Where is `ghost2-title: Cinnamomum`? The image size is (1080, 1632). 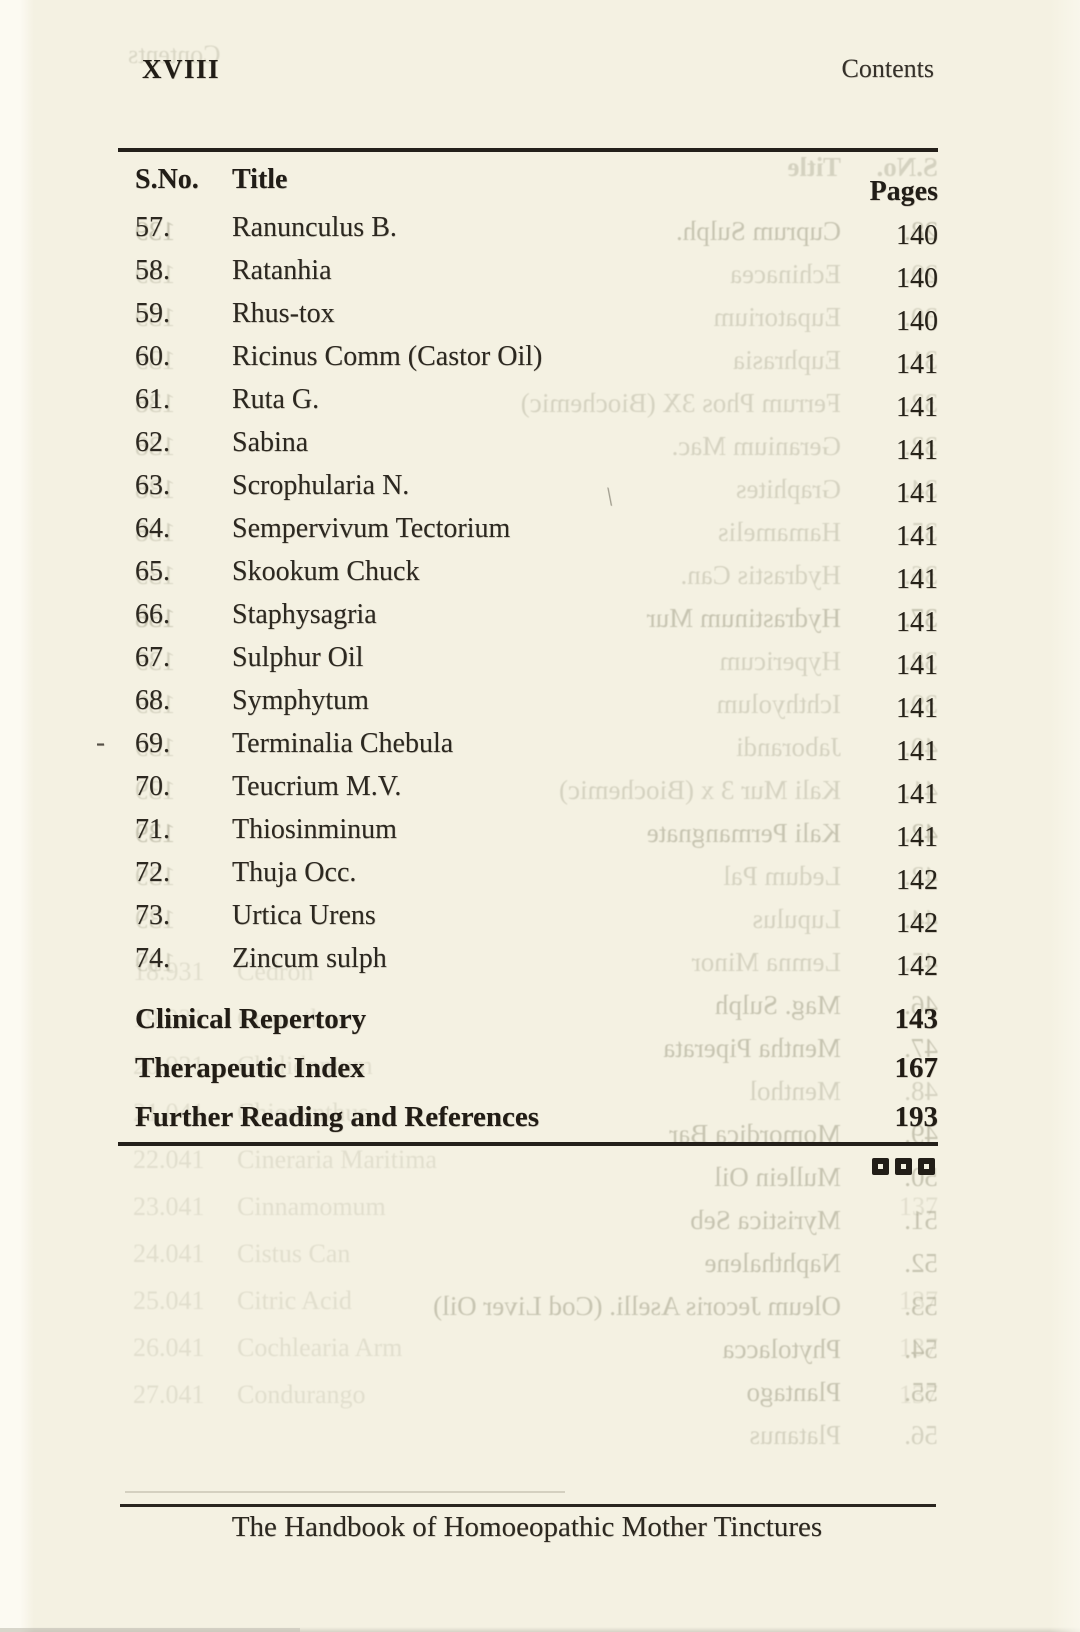 ghost2-title: Cinnamomum is located at coordinates (311, 1206).